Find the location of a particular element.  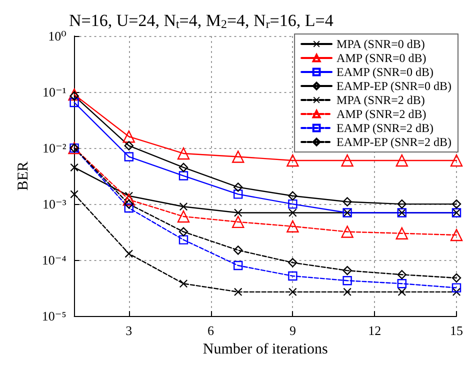

y-tick-label: 10⁰ is located at coordinates (57, 36).